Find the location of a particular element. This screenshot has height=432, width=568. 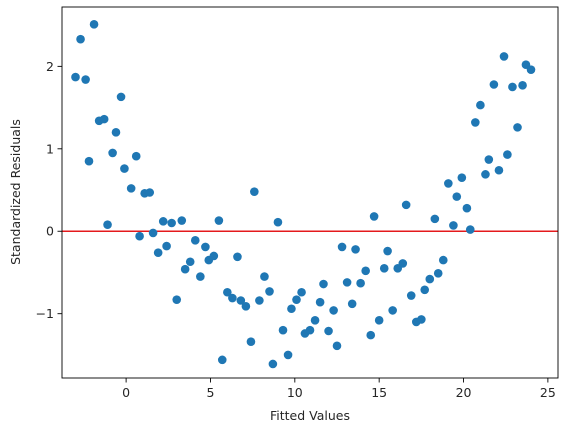

x-axis: 0 5 10 15 20 25 is located at coordinates (339, 389).